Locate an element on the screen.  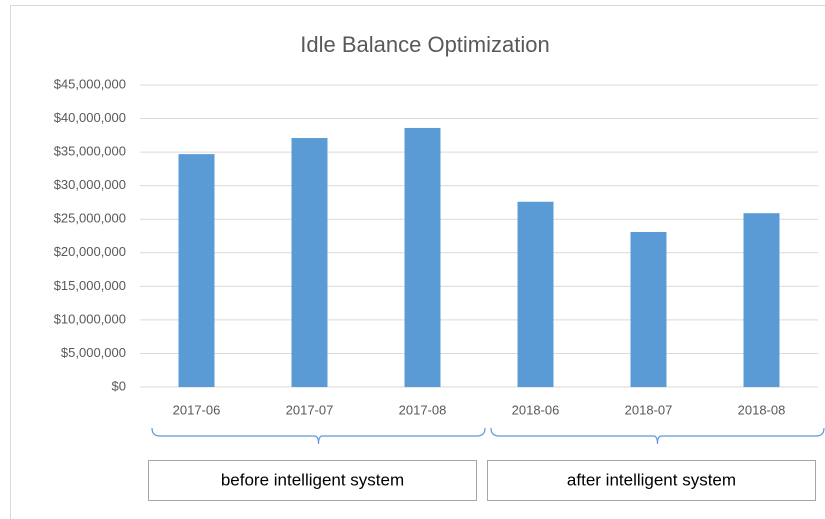
y-tick-label: $15,000,000 is located at coordinates (90, 285).